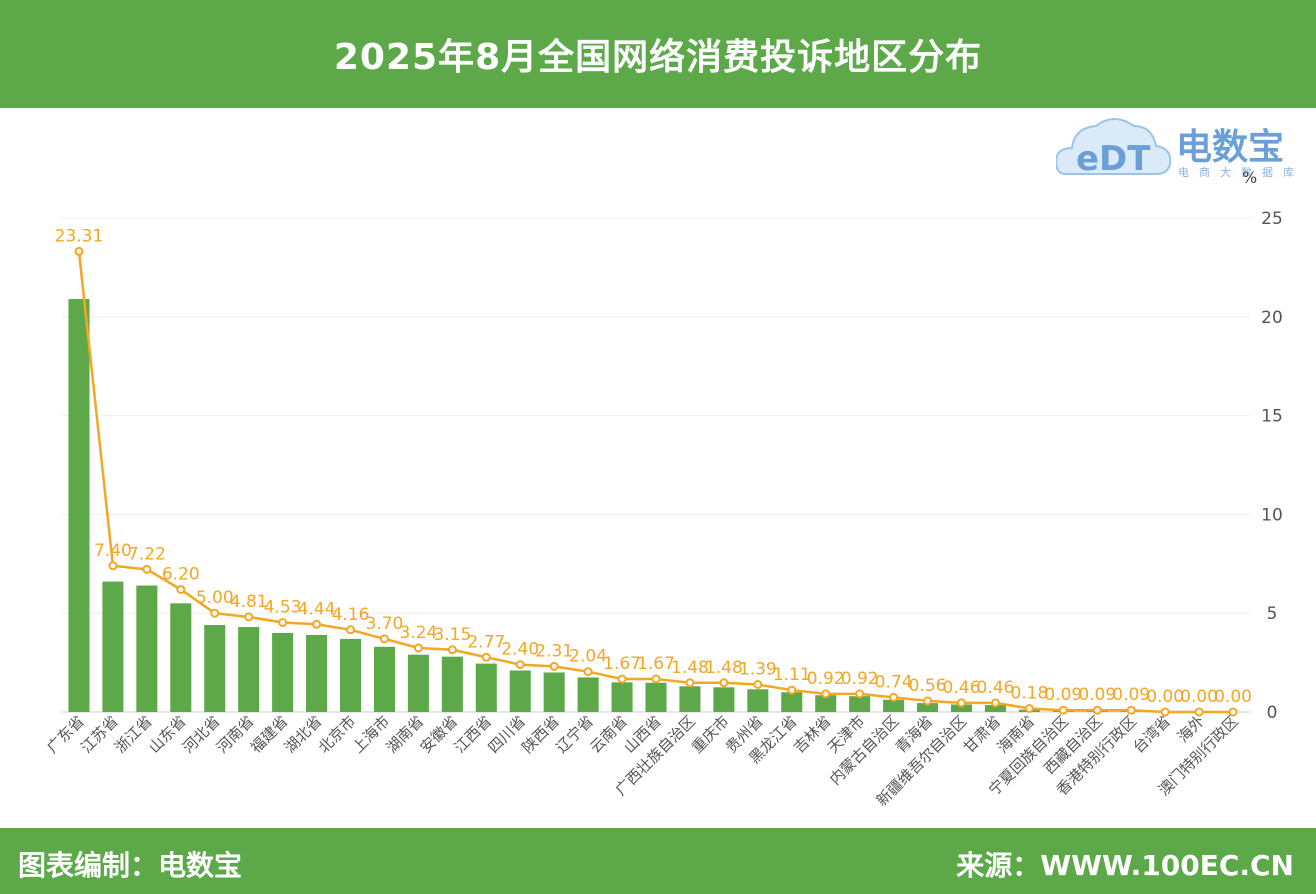 Image resolution: width=1316 pixels, height=894 pixels. I want to click on data-label: 2.31, so click(554, 651).